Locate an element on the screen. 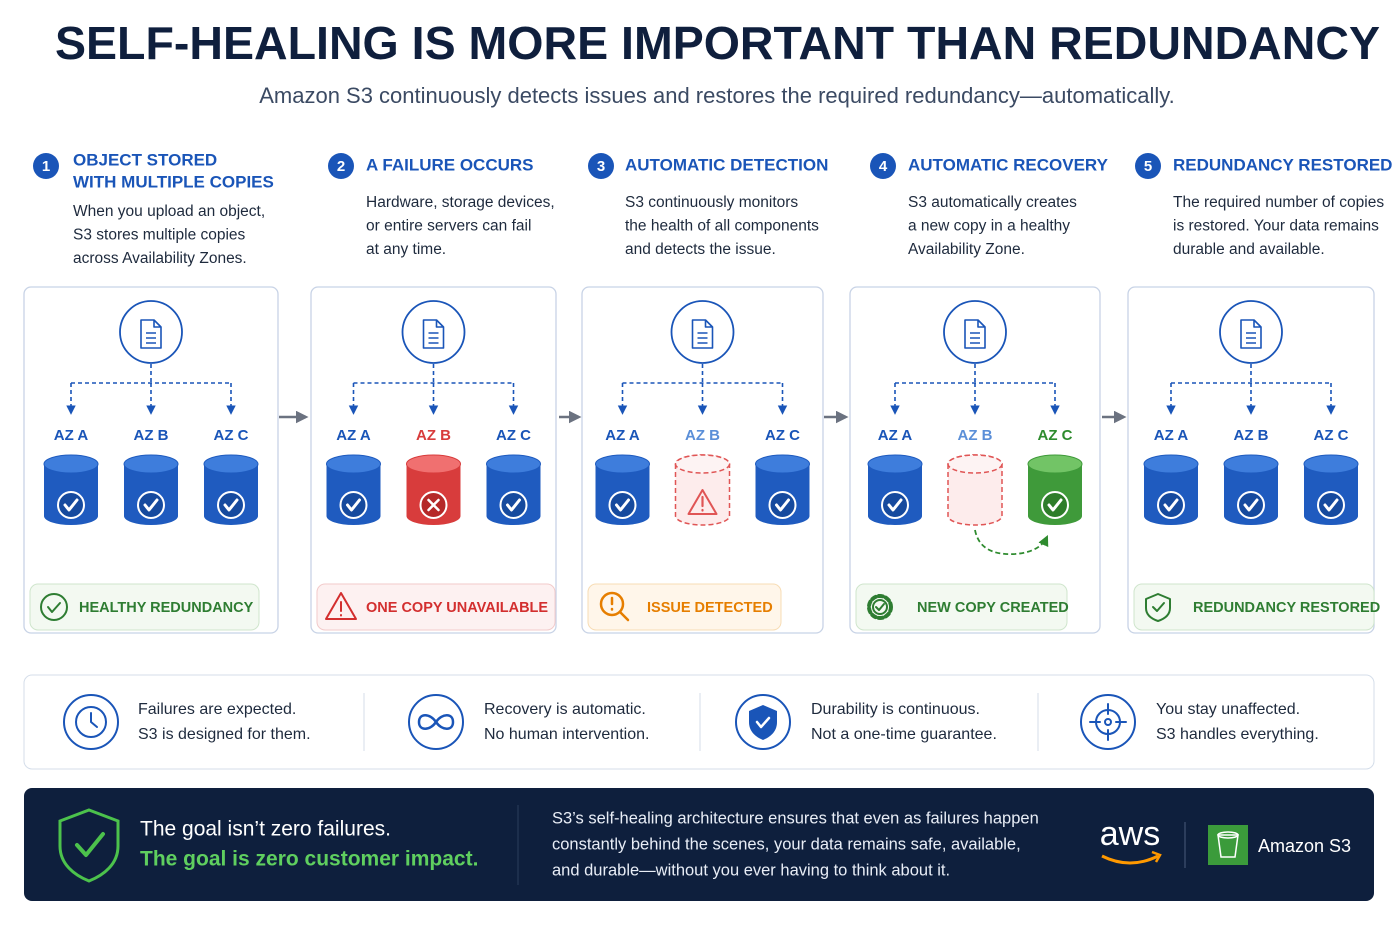 The image size is (1400, 933). step-title: AUTOMATIC DETECTION is located at coordinates (726, 164).